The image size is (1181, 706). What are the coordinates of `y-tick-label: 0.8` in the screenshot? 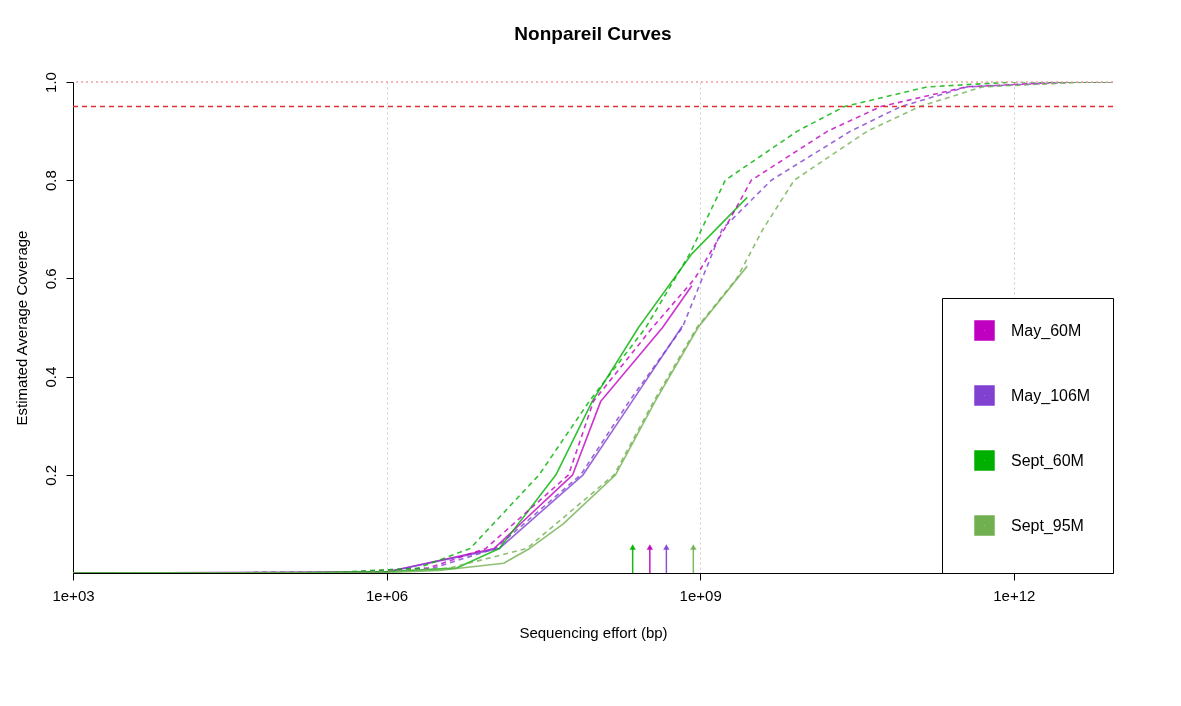 It's located at (50, 181).